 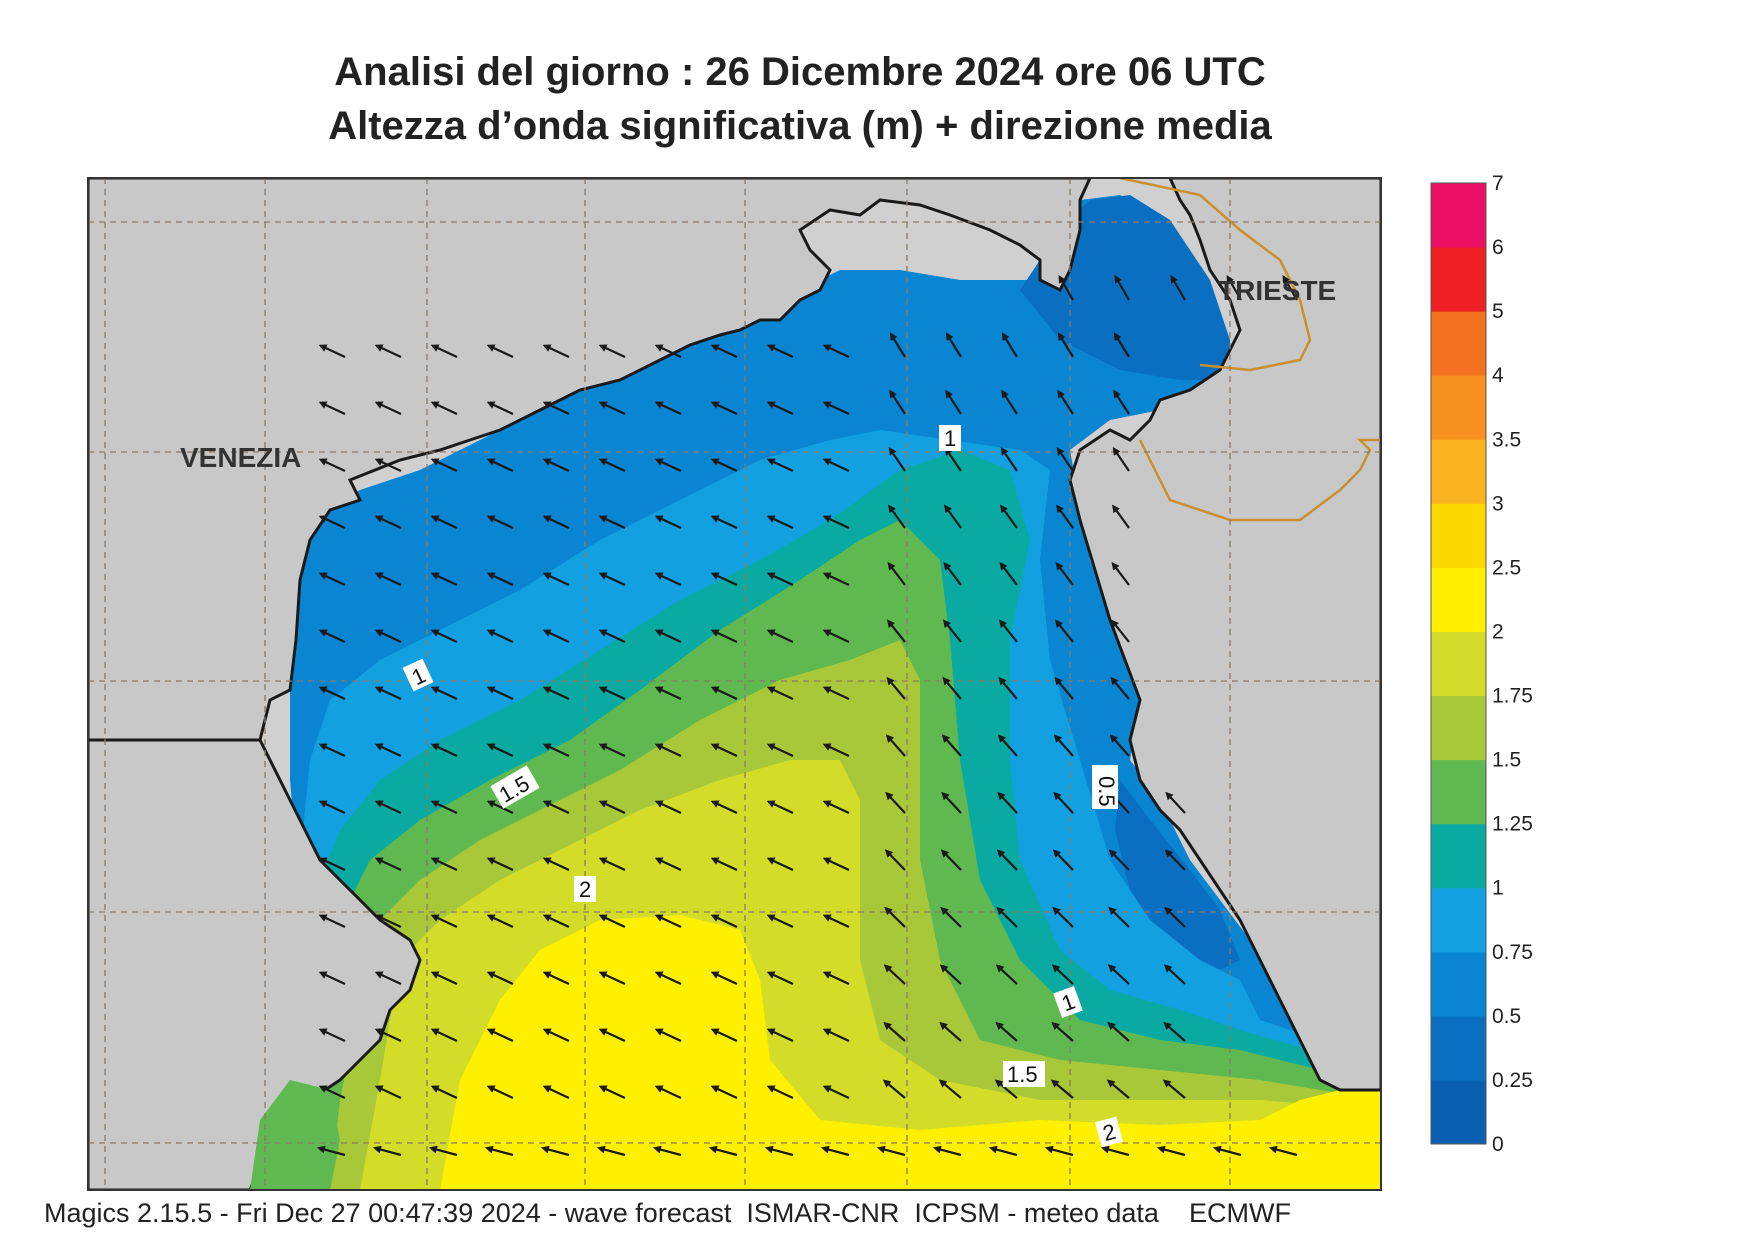 I want to click on colorbar-swatch, so click(x=1458, y=920).